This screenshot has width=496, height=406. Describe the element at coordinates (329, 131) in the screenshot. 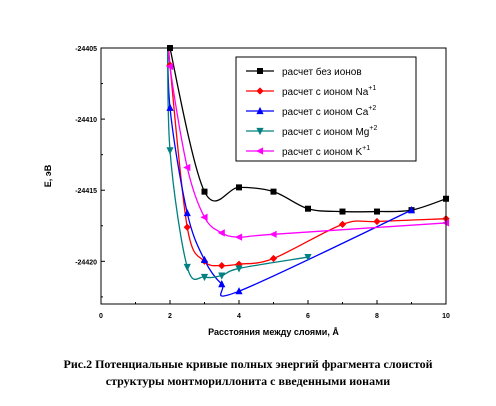

I see `legend-entry-label: расчет с ионом Mg+2` at that location.